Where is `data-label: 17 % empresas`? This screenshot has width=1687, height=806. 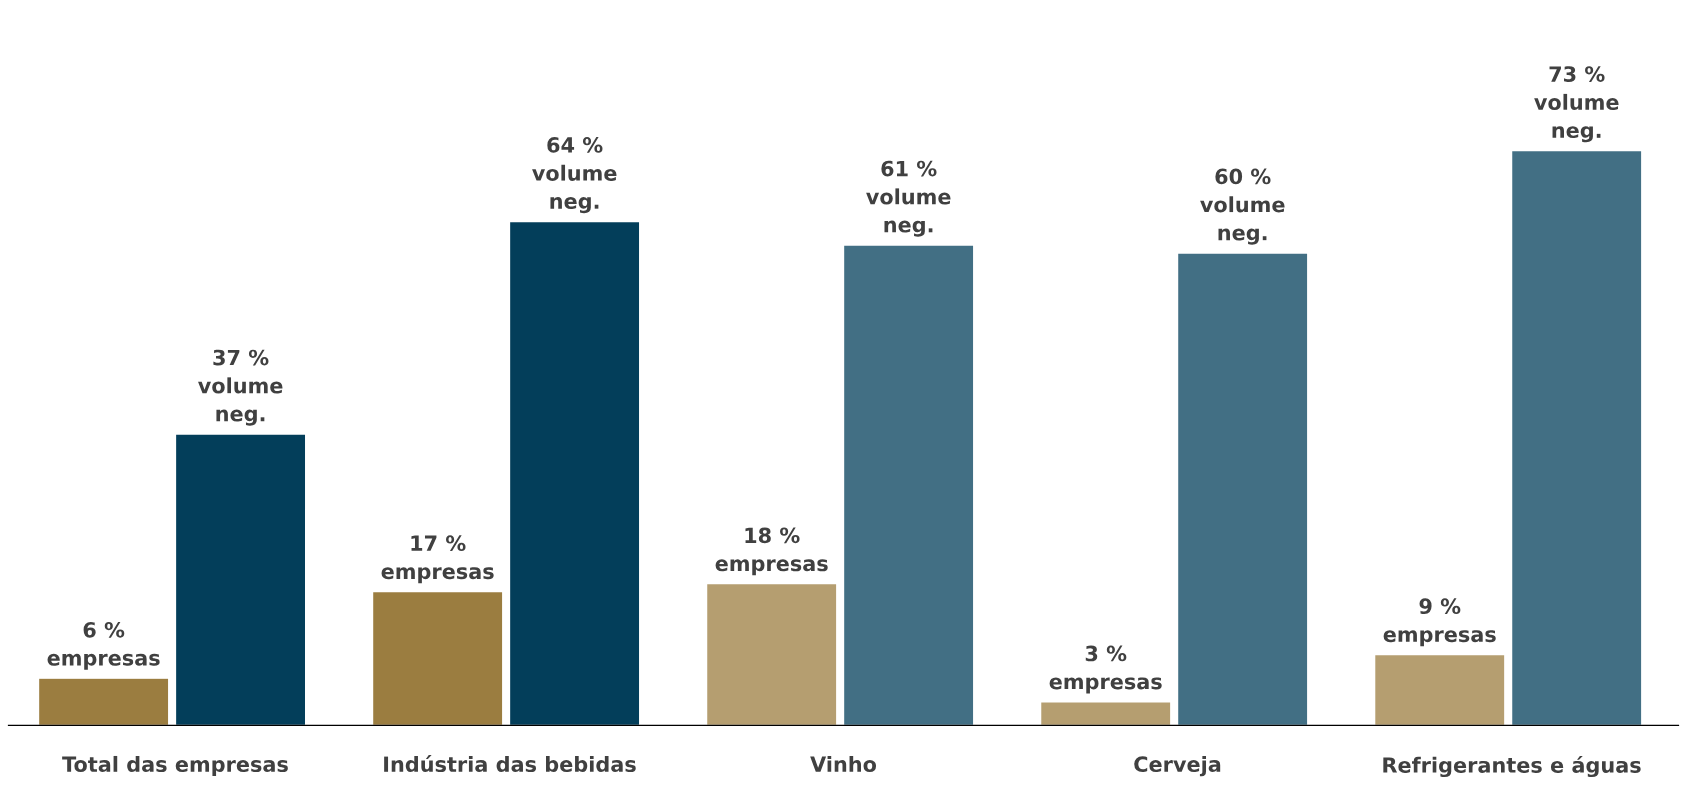
data-label: 17 % empresas is located at coordinates (437, 559).